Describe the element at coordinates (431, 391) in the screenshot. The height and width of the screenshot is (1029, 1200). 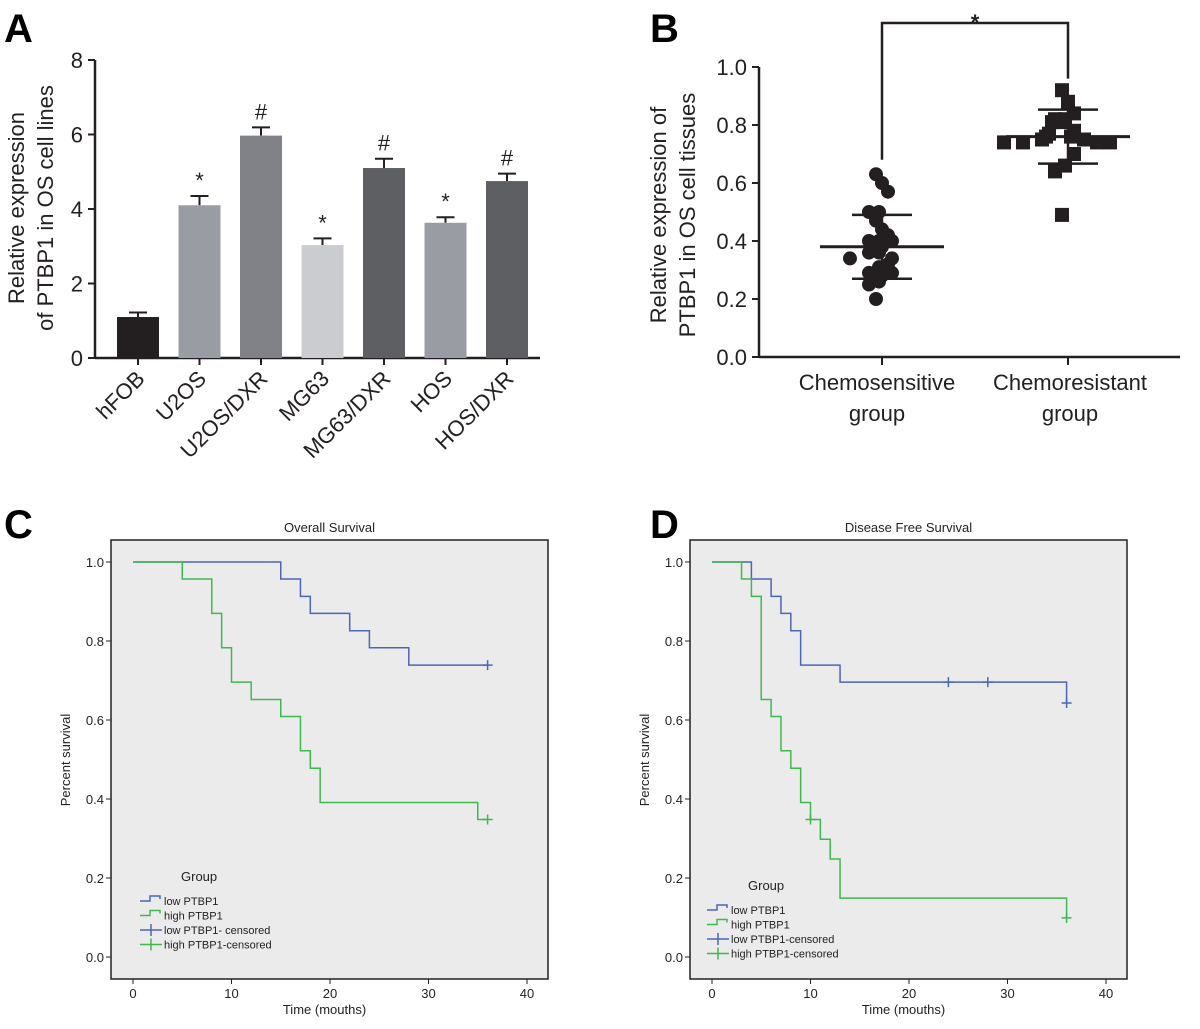
I see `x-tick-label: HOS` at that location.